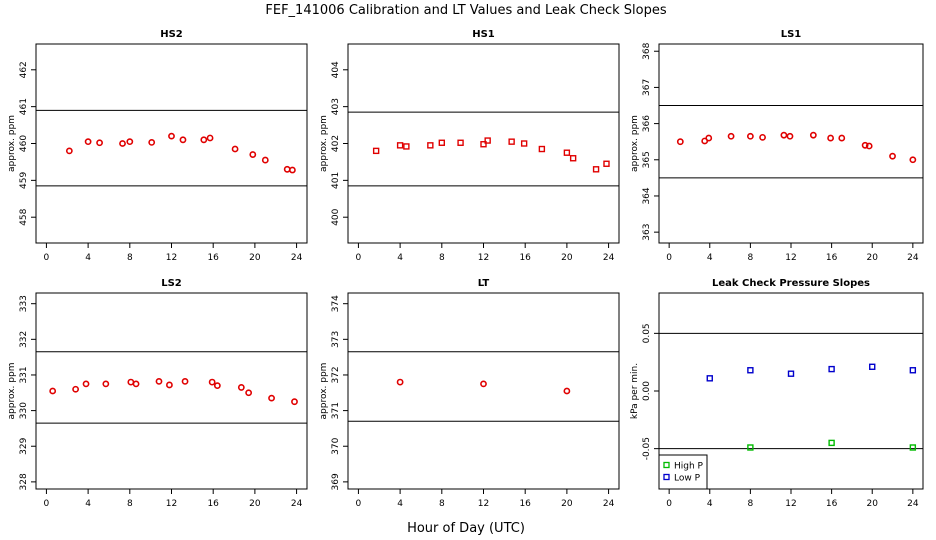 The width and height of the screenshot is (936, 540). Describe the element at coordinates (24, 481) in the screenshot. I see `y-tick-label: 328` at that location.